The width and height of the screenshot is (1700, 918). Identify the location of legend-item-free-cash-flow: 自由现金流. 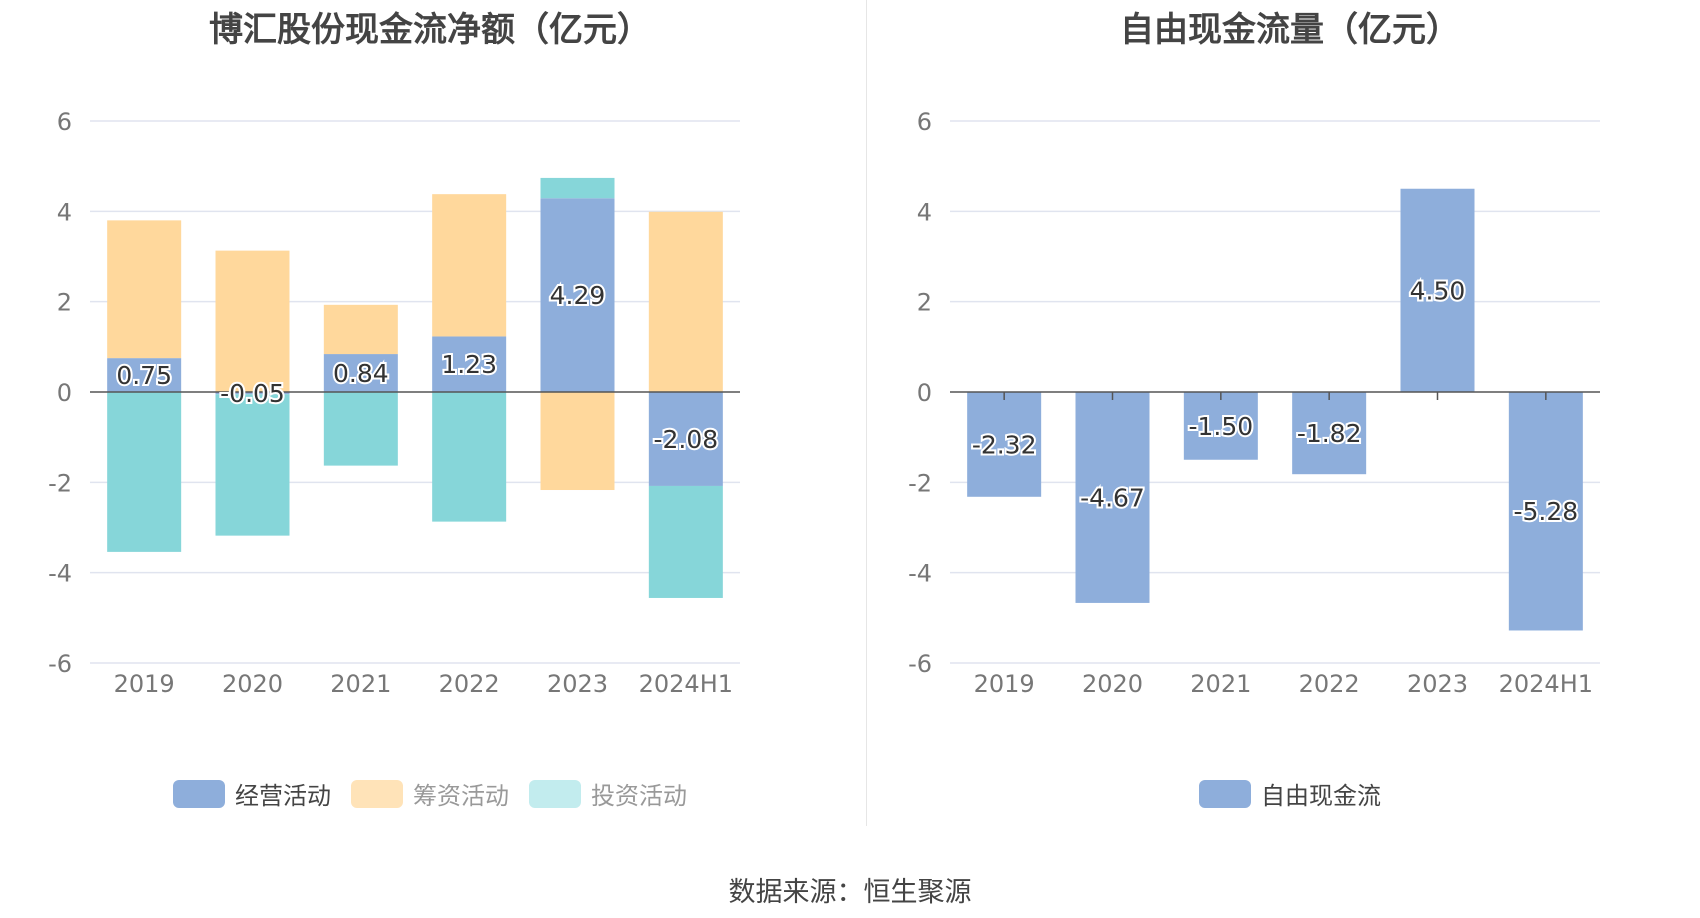
(1290, 793).